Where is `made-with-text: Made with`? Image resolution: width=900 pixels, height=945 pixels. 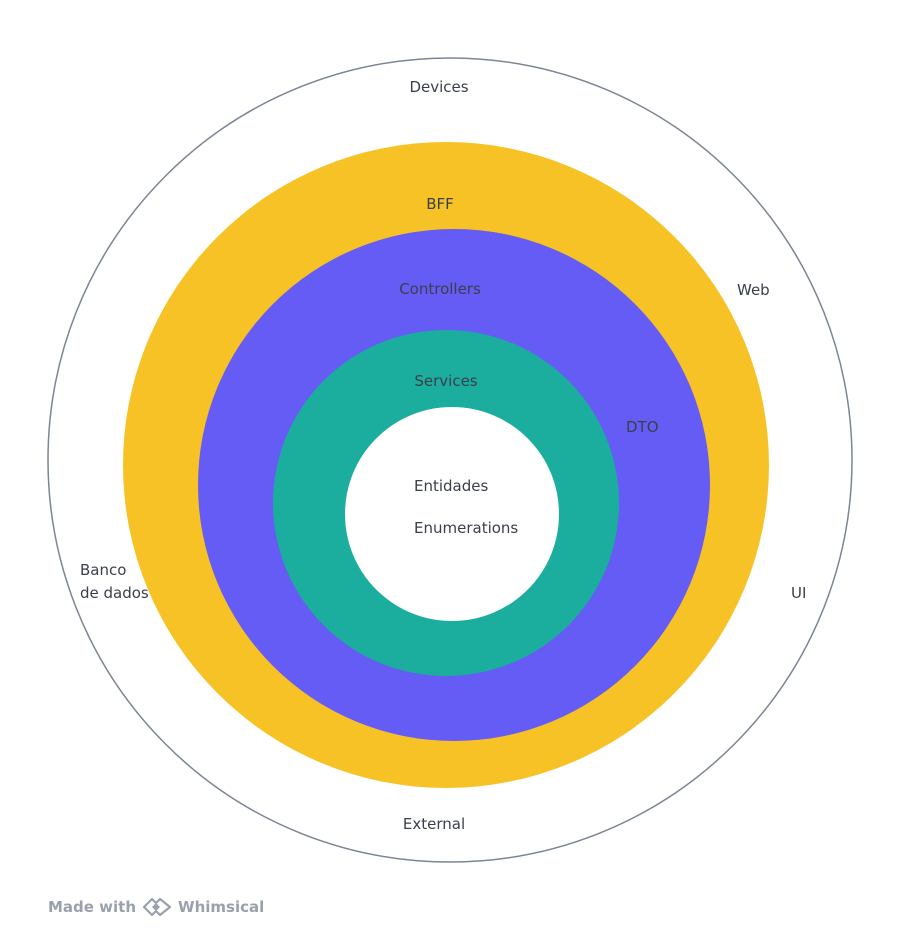
made-with-text: Made with is located at coordinates (92, 907).